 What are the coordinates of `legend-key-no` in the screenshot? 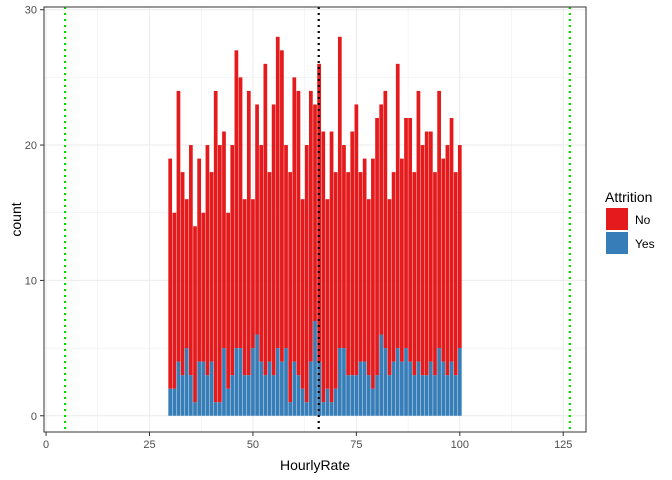 It's located at (617, 219).